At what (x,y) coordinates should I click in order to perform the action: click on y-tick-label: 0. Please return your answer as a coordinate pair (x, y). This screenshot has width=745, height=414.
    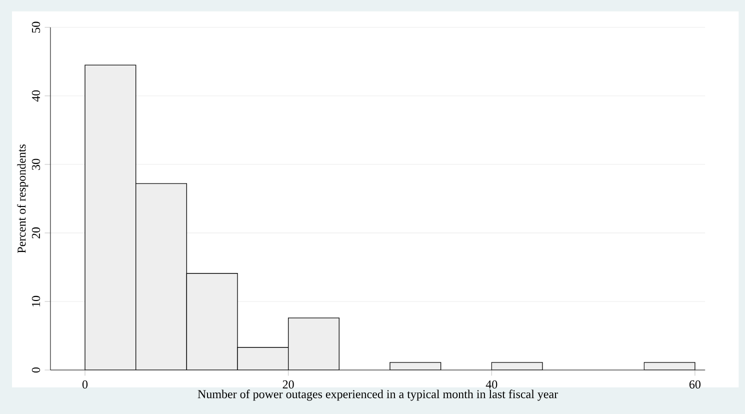
    Looking at the image, I should click on (36, 370).